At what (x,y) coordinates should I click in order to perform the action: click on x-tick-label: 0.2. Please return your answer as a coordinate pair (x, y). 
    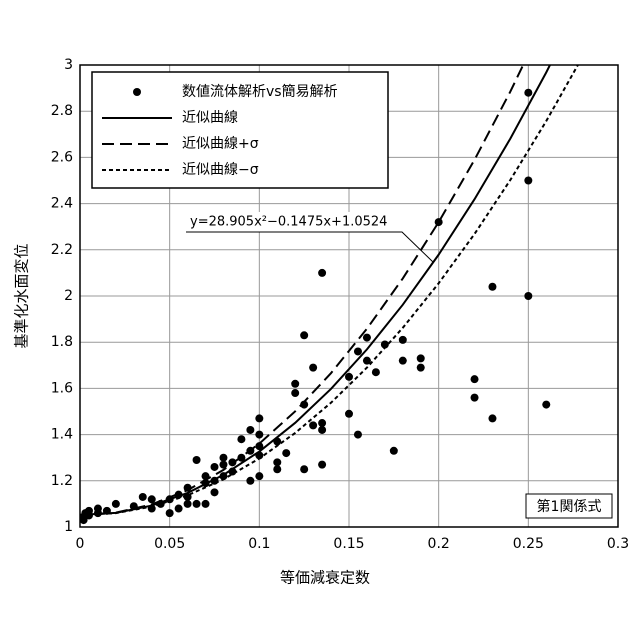
    Looking at the image, I should click on (439, 544).